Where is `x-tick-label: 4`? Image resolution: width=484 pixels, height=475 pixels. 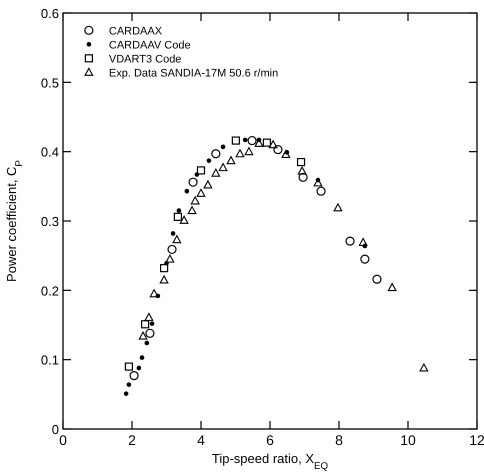 x-tick-label: 4 is located at coordinates (201, 440).